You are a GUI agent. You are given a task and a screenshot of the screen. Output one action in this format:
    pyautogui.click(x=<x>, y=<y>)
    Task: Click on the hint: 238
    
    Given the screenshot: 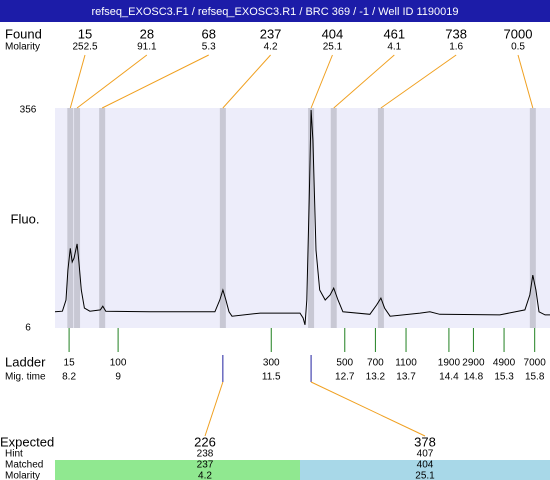 What is the action you would take?
    pyautogui.click(x=205, y=454)
    